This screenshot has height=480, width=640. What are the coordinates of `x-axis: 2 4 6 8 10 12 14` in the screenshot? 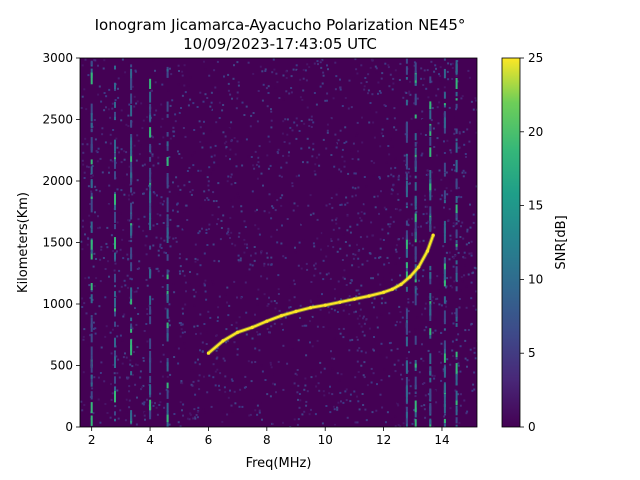 It's located at (269, 437).